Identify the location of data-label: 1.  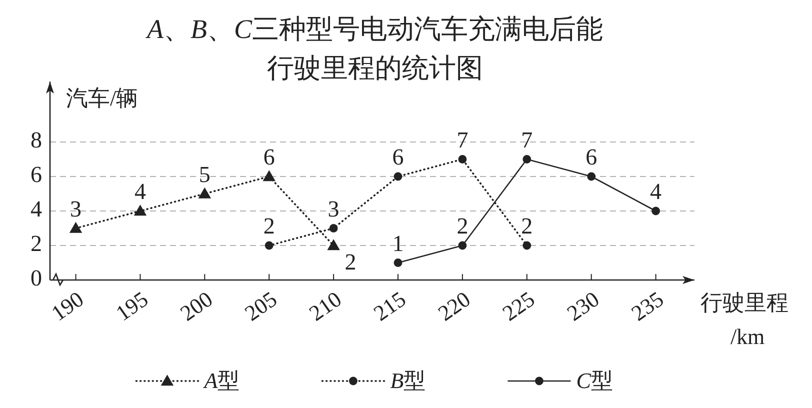
(398, 243).